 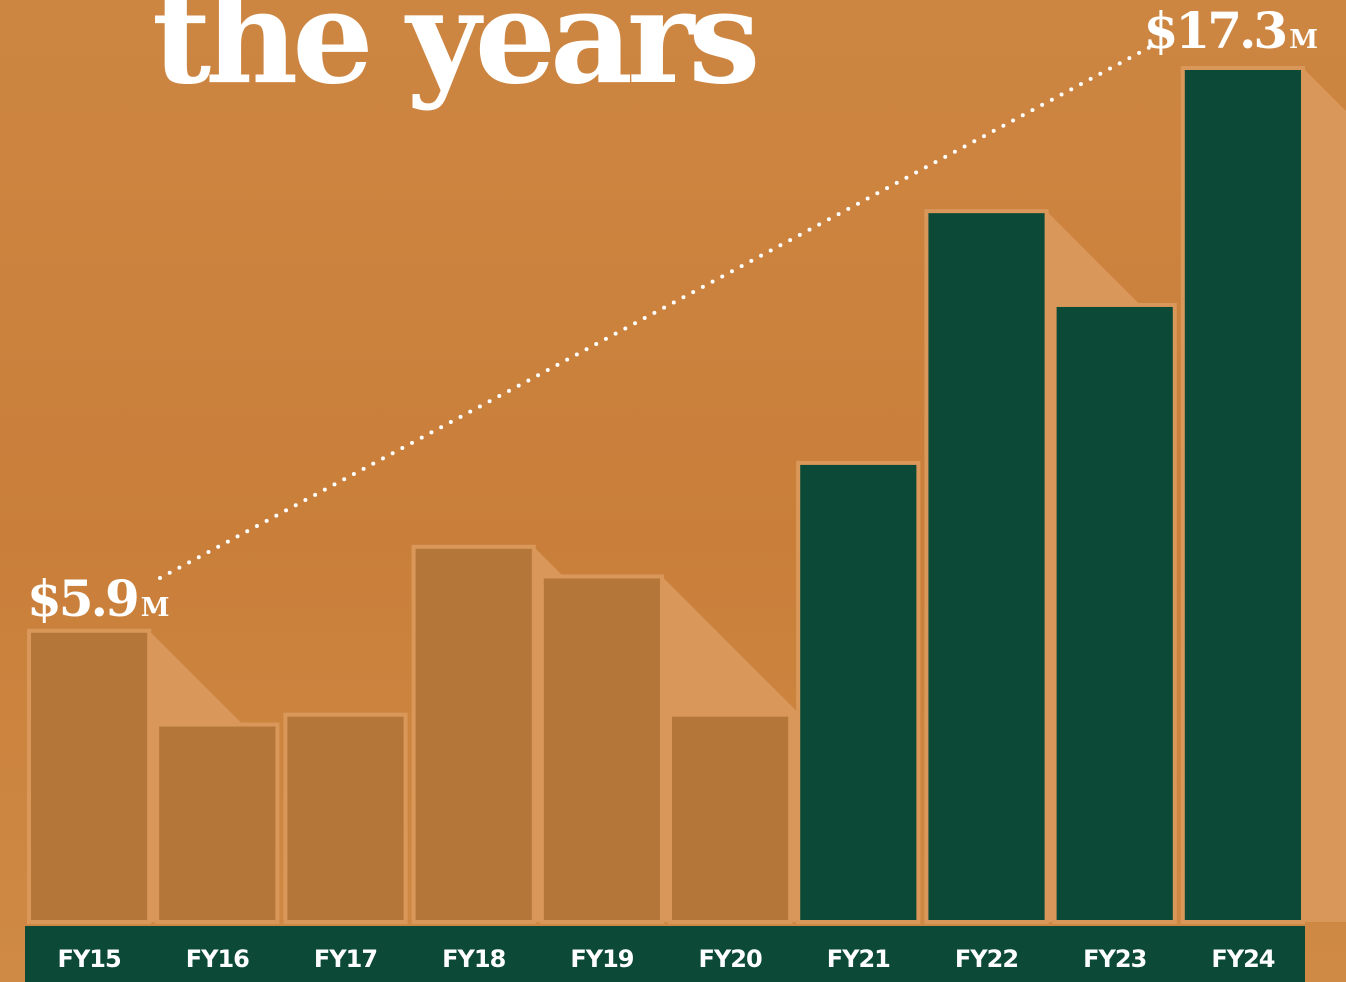 What do you see at coordinates (665, 954) in the screenshot?
I see `category-band` at bounding box center [665, 954].